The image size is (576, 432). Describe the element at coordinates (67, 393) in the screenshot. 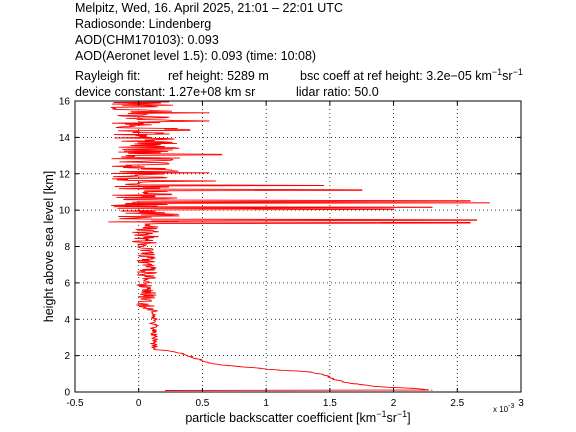

I see `y-tick-label: 0` at that location.